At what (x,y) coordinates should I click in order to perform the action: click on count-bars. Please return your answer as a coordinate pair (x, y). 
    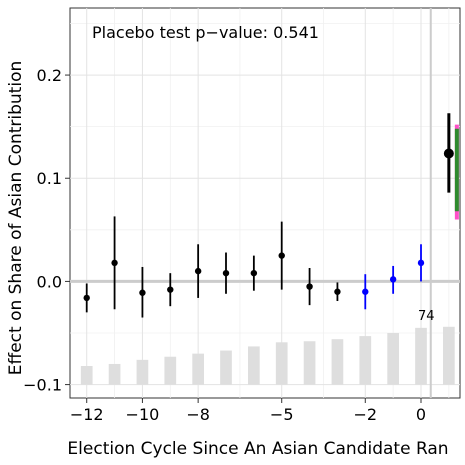
    Looking at the image, I should click on (267, 355).